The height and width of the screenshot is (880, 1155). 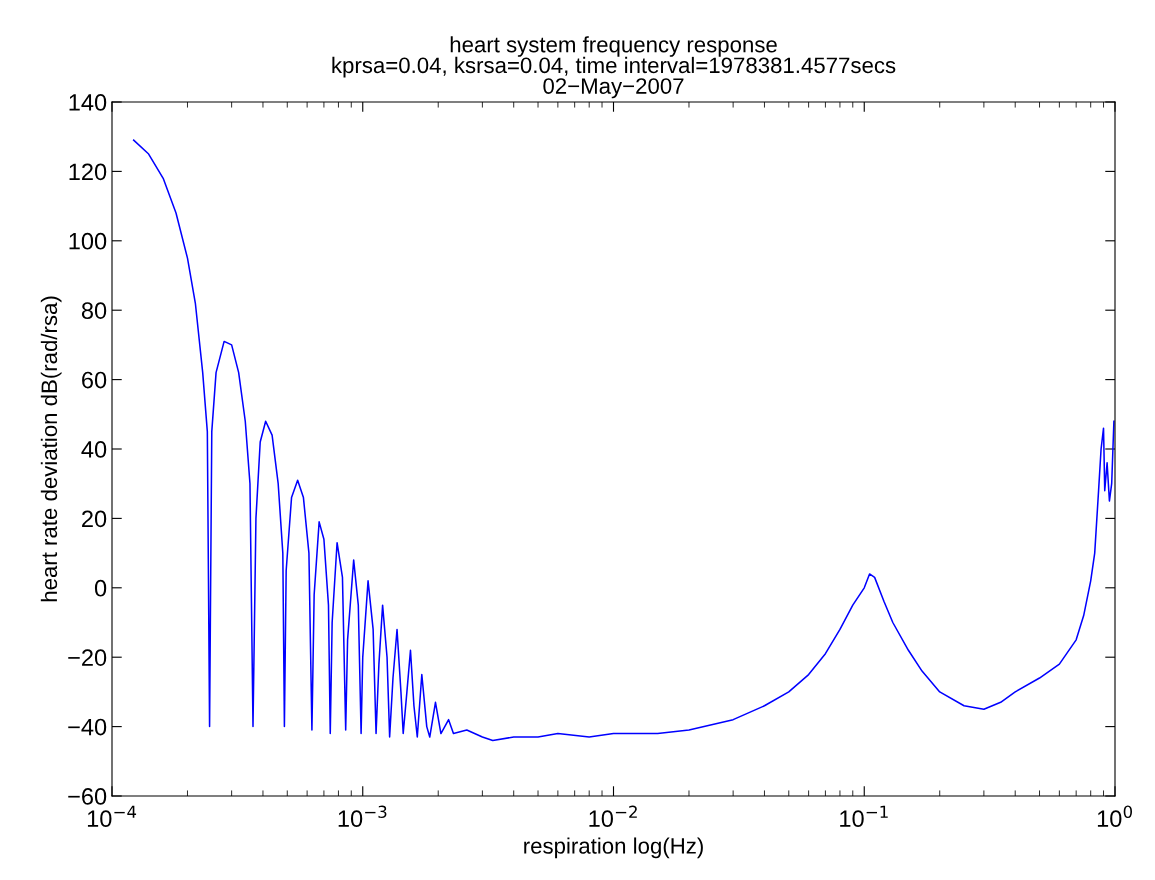 I want to click on y-tick-label: 60, so click(x=94, y=380).